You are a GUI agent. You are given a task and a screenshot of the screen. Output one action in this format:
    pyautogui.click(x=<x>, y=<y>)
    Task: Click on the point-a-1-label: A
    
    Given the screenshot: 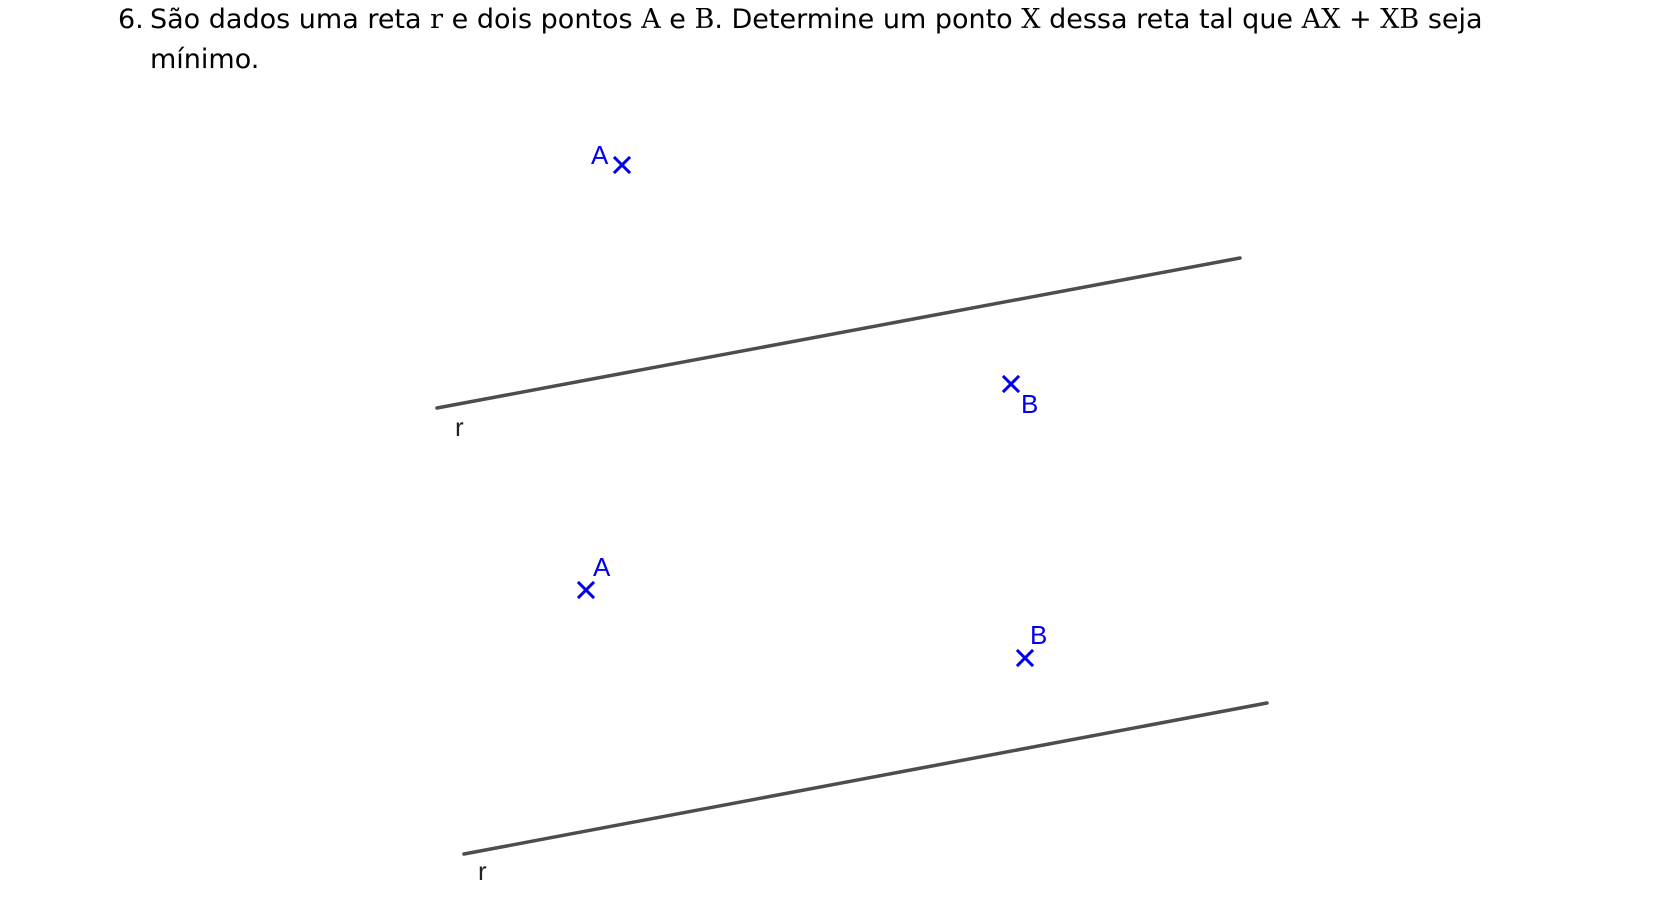 What is the action you would take?
    pyautogui.click(x=600, y=155)
    